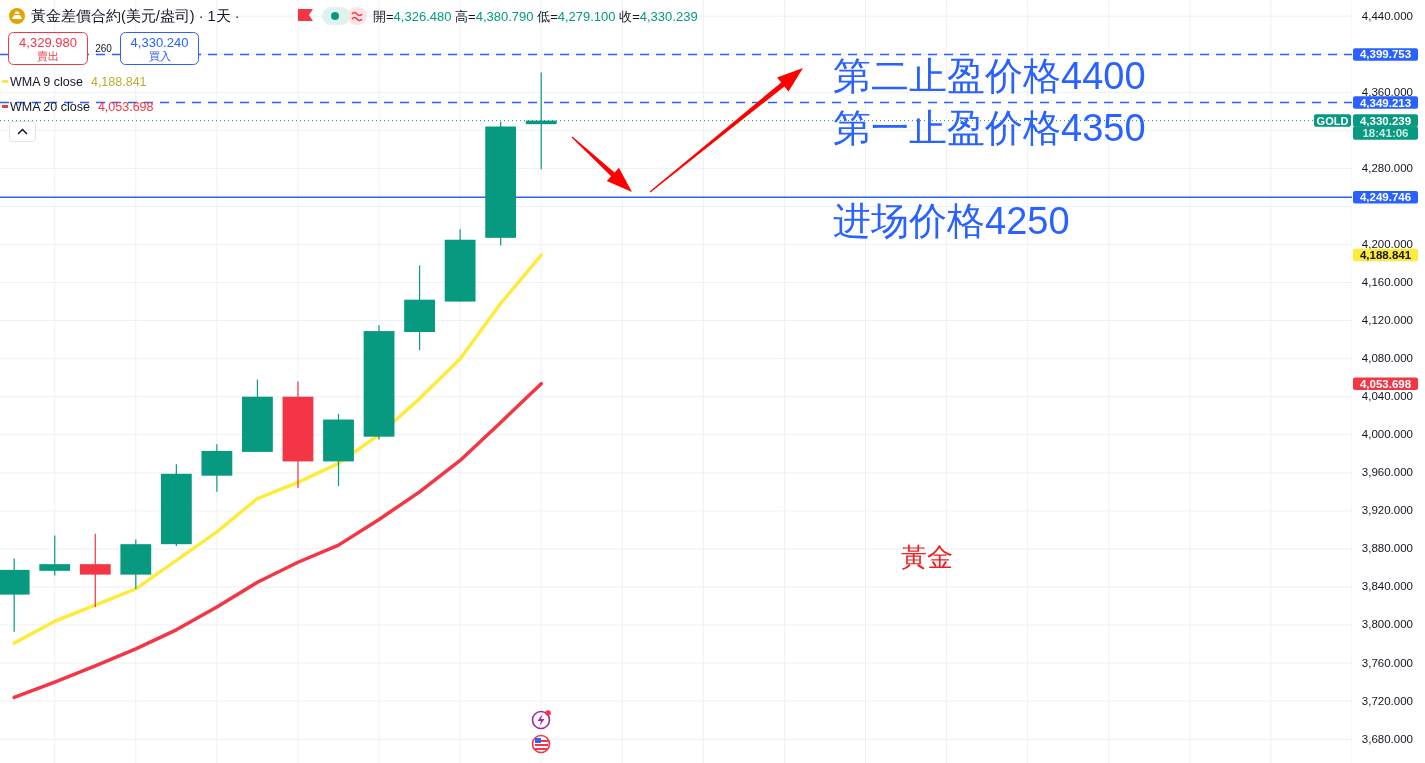 The width and height of the screenshot is (1425, 763). I want to click on text: 4,053.698, so click(1385, 383).